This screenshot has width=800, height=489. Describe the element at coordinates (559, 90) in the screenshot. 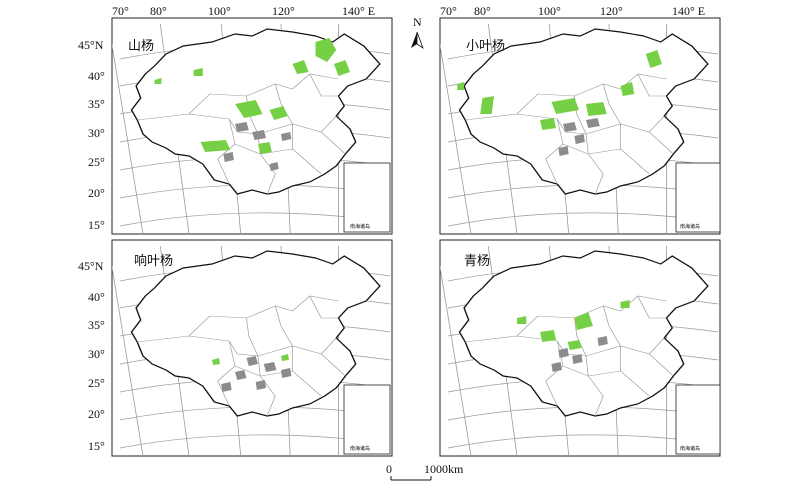

I see `distribution-patches-xiaoyeyang` at that location.